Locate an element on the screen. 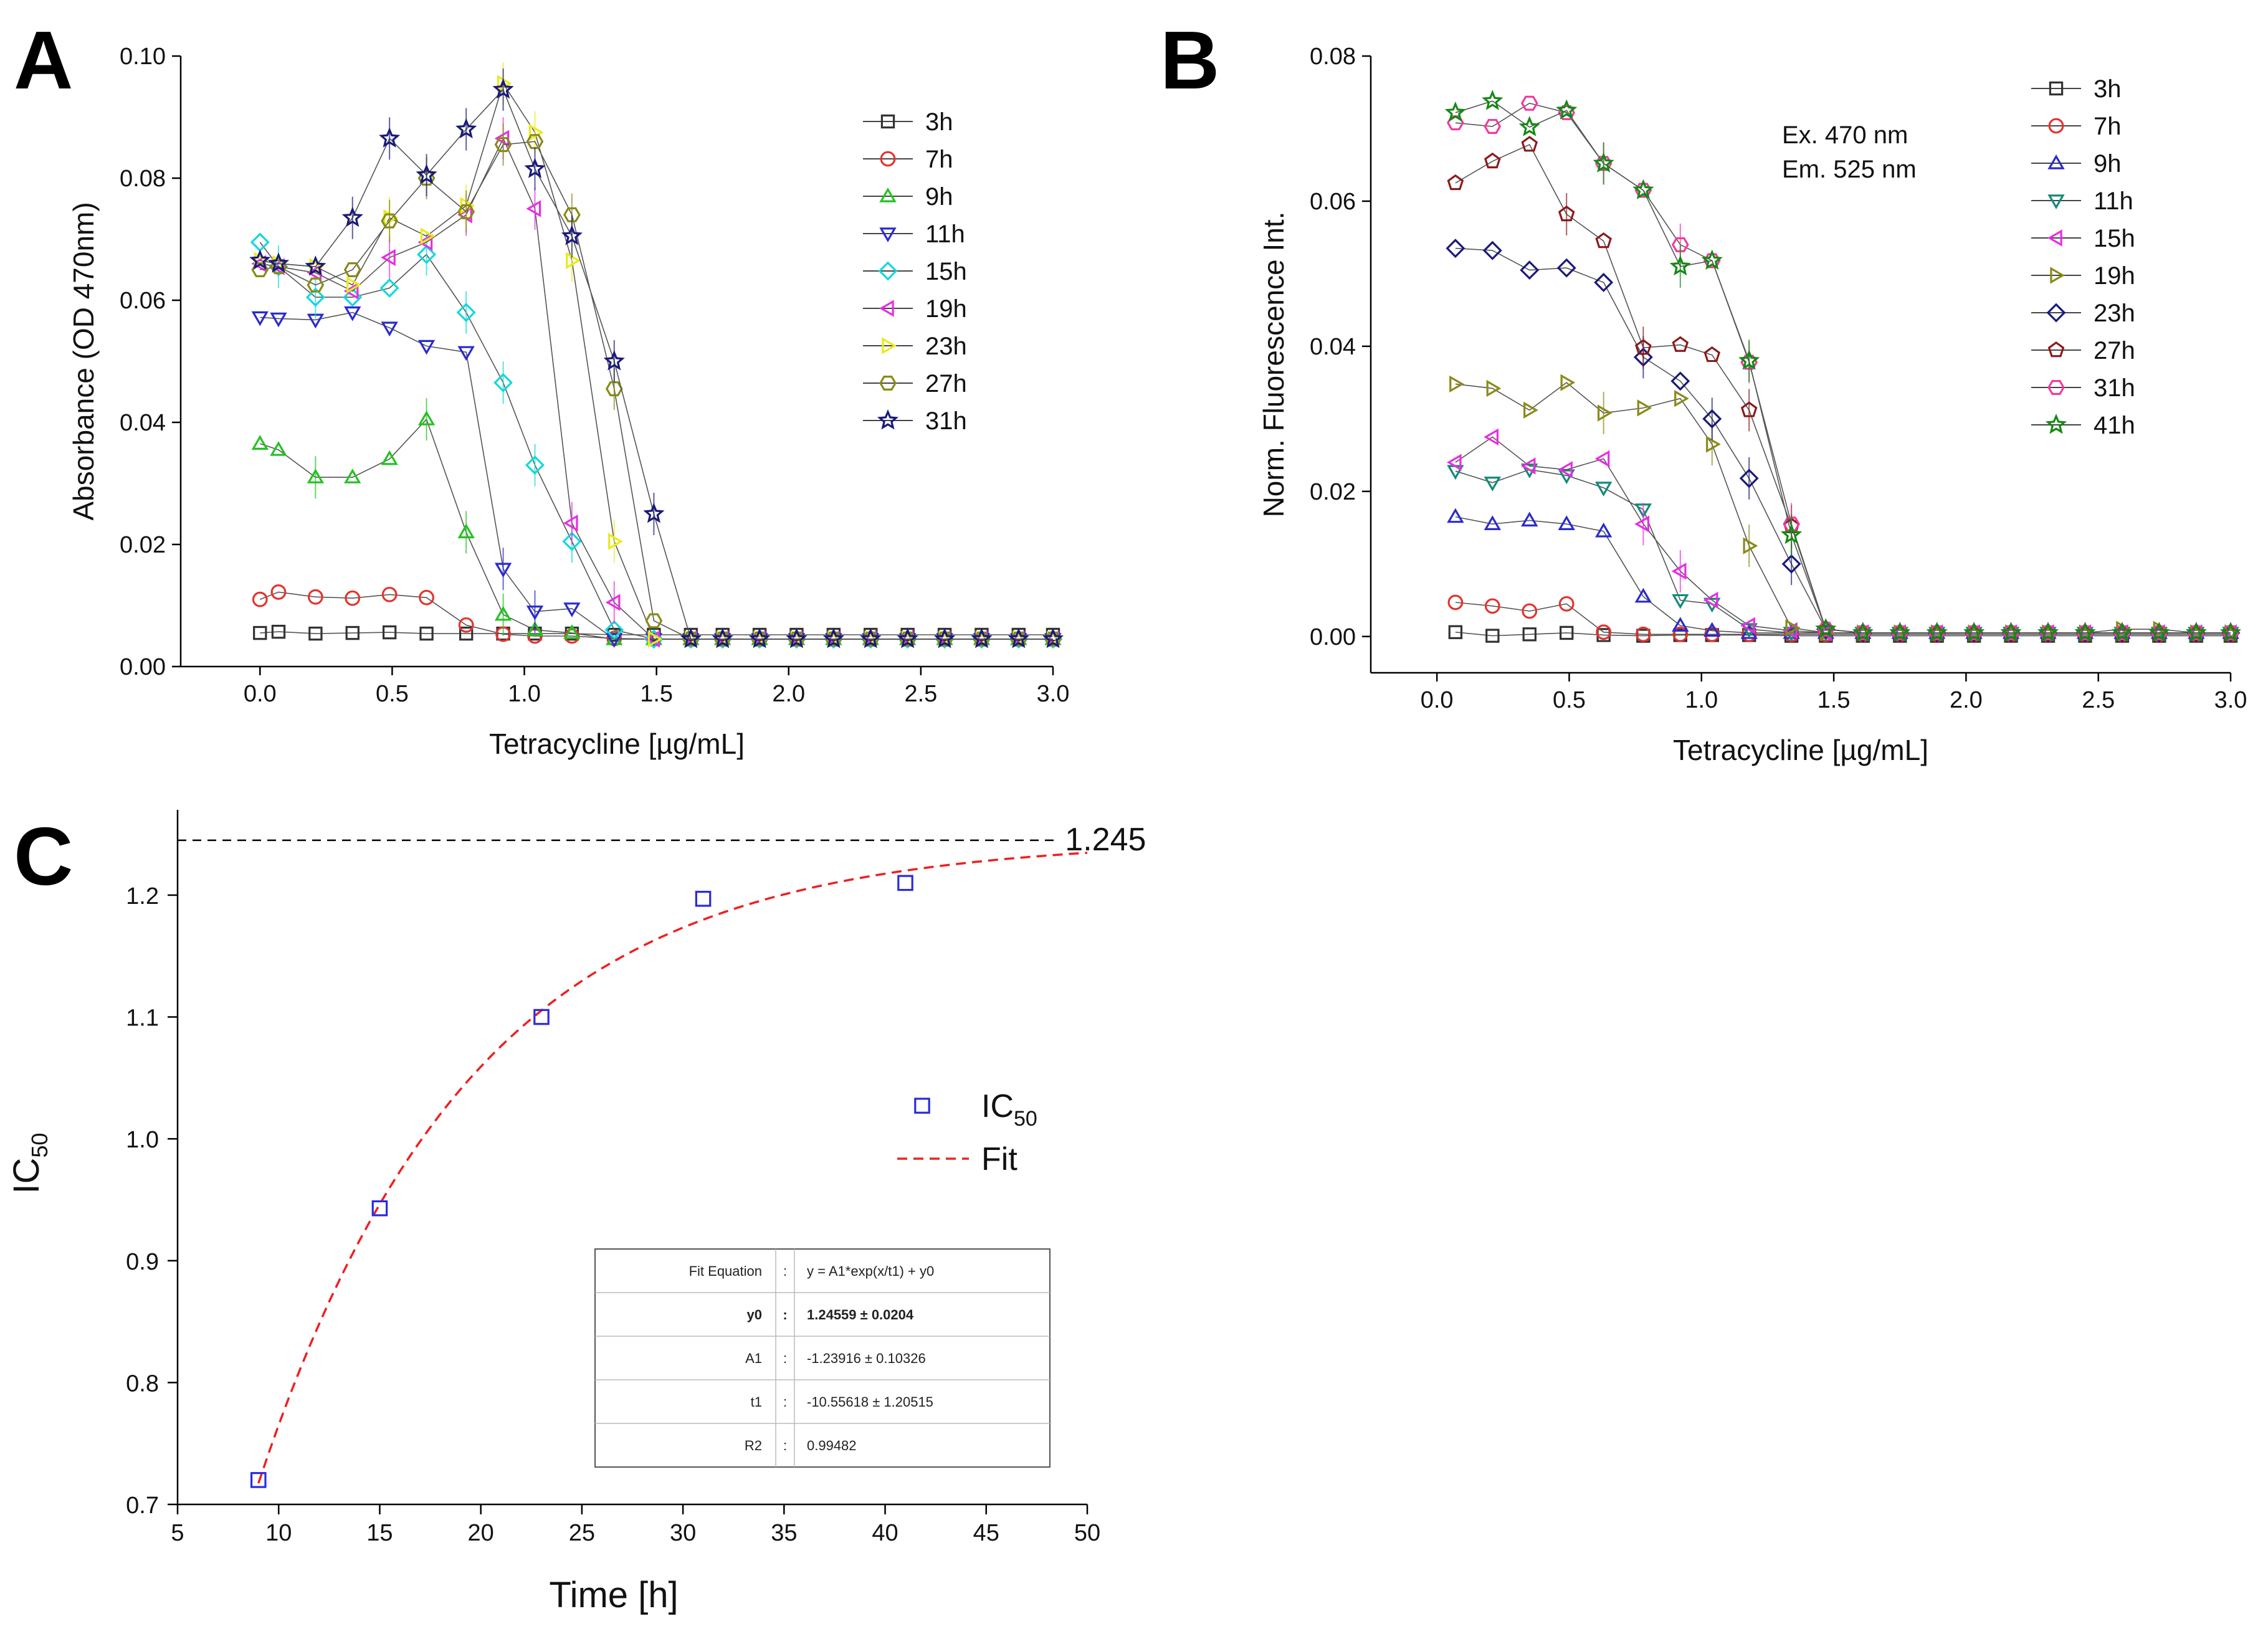 This screenshot has width=2268, height=1629. x-tick-label: 1.5 is located at coordinates (1834, 700).